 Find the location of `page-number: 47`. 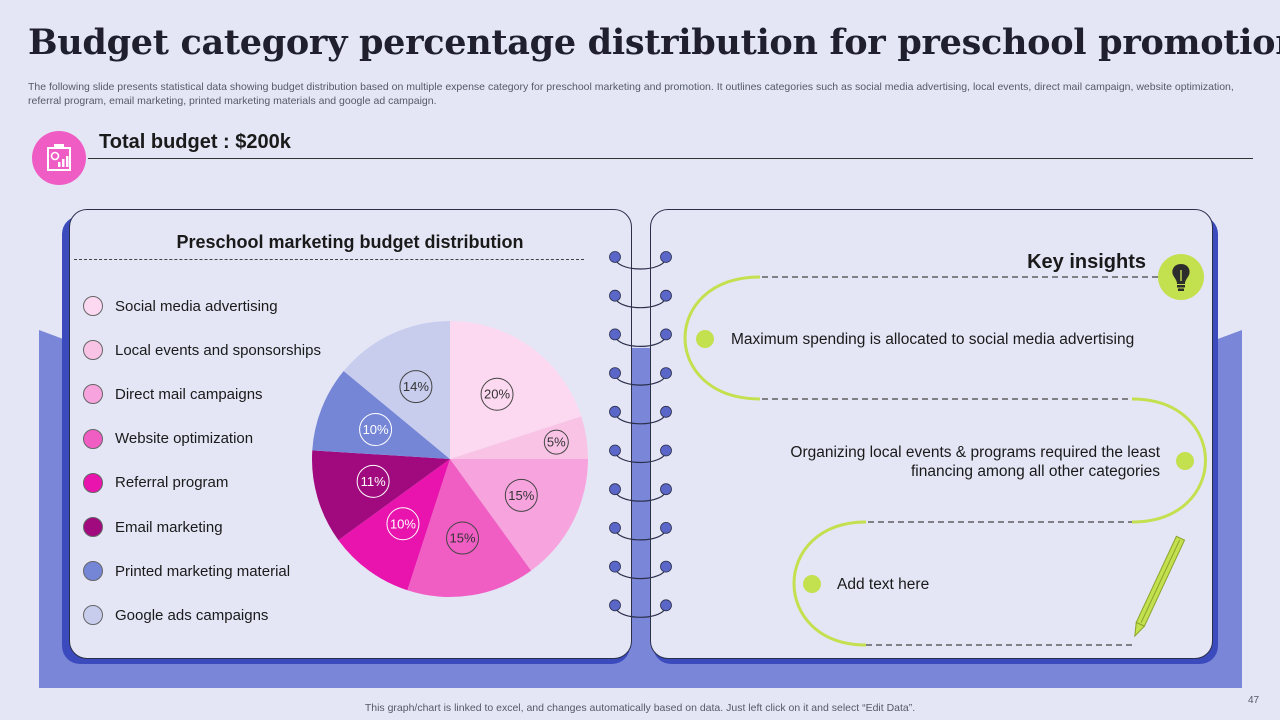

page-number: 47 is located at coordinates (1254, 700).